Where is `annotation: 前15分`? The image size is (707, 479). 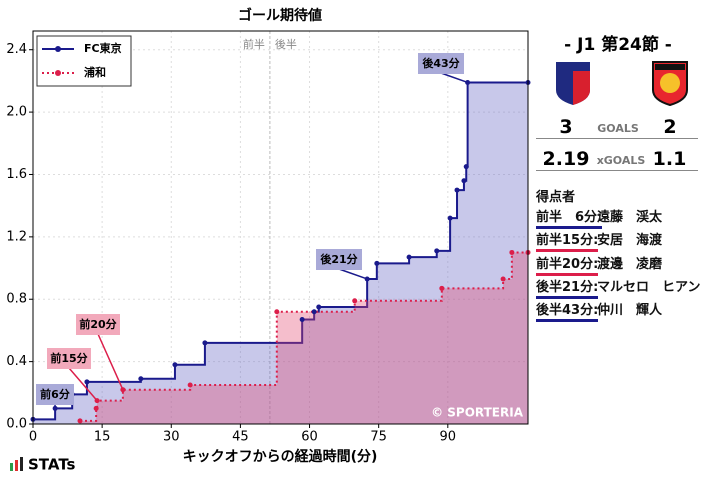
annotation: 前15分 is located at coordinates (68, 358).